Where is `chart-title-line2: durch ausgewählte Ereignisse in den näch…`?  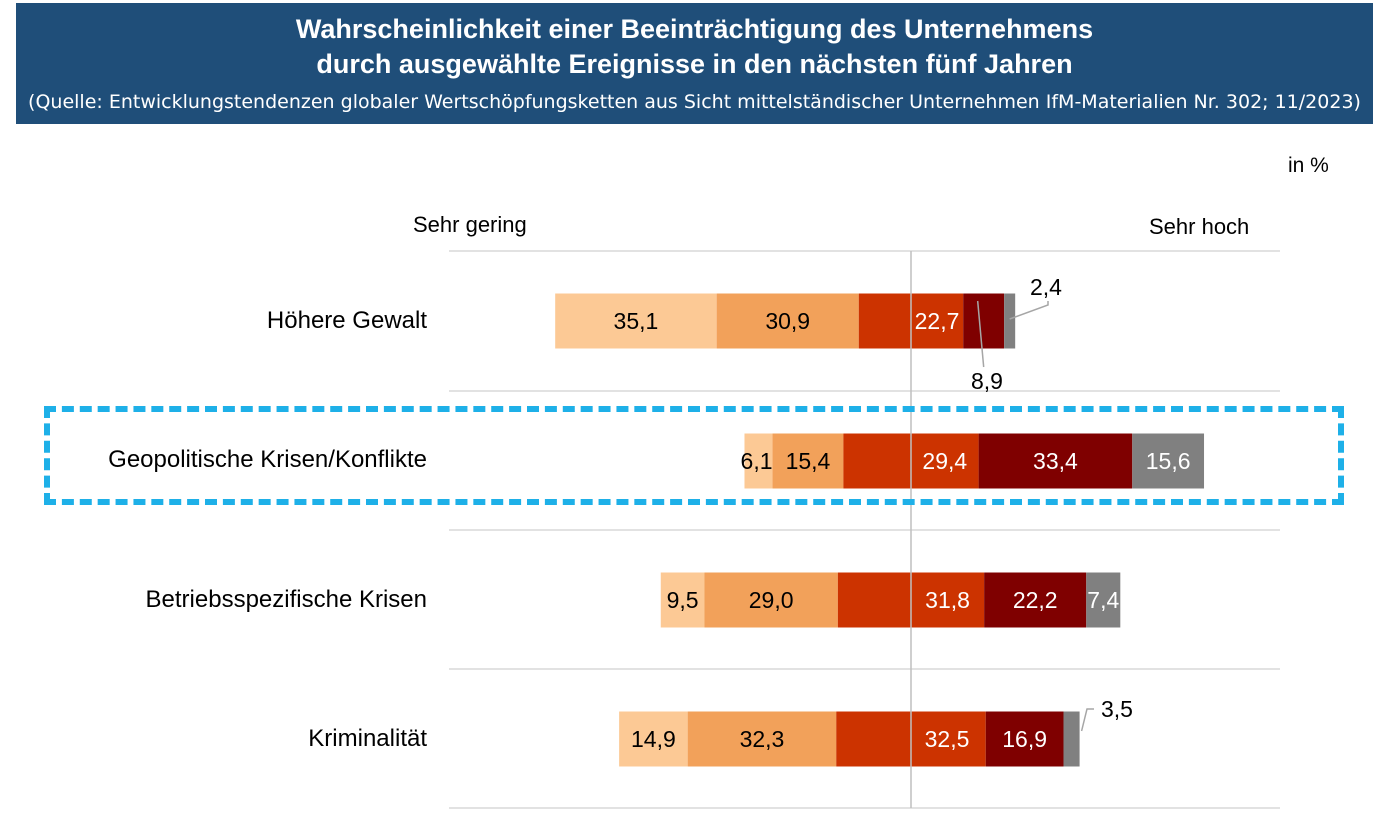 chart-title-line2: durch ausgewählte Ereignisse in den näch… is located at coordinates (694, 64).